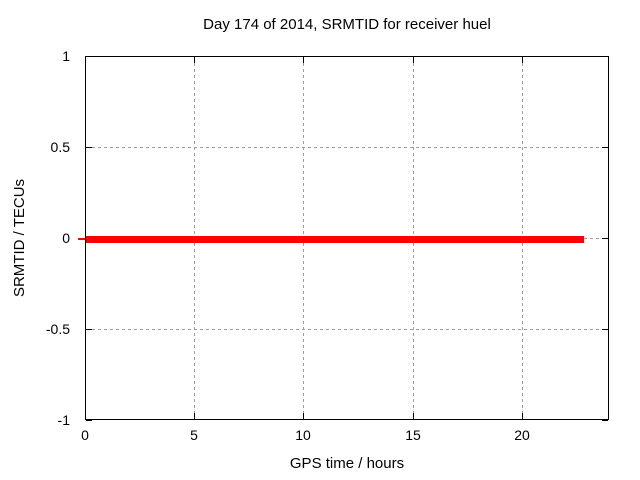 Image resolution: width=640 pixels, height=480 pixels. Describe the element at coordinates (57, 329) in the screenshot. I see `y-tick-label: -0.5` at that location.